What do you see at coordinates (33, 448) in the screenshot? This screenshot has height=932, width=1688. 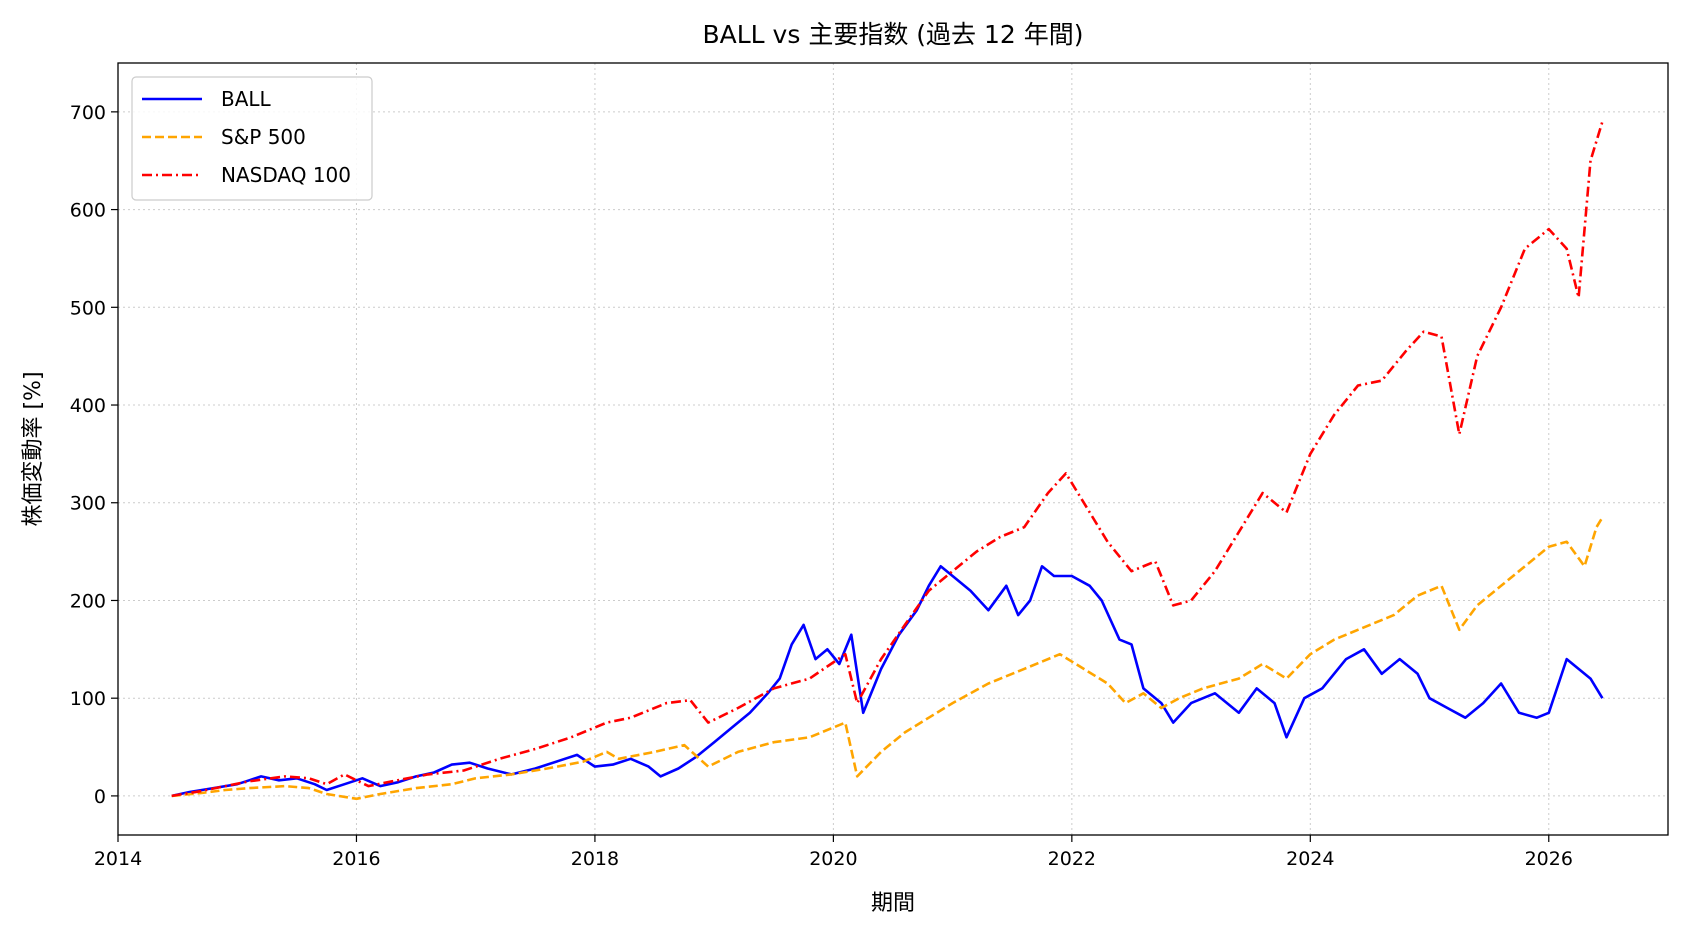 I see `y-axis-title: 株価変動率 [%]` at bounding box center [33, 448].